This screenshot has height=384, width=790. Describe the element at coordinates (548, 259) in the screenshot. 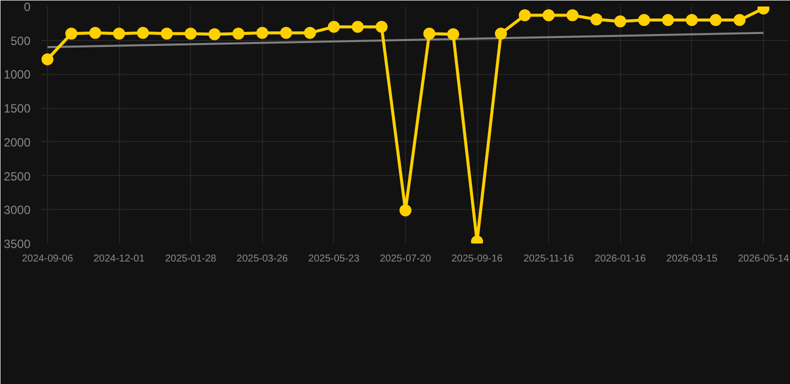

I see `x-tick-label: 2025-11-16` at that location.